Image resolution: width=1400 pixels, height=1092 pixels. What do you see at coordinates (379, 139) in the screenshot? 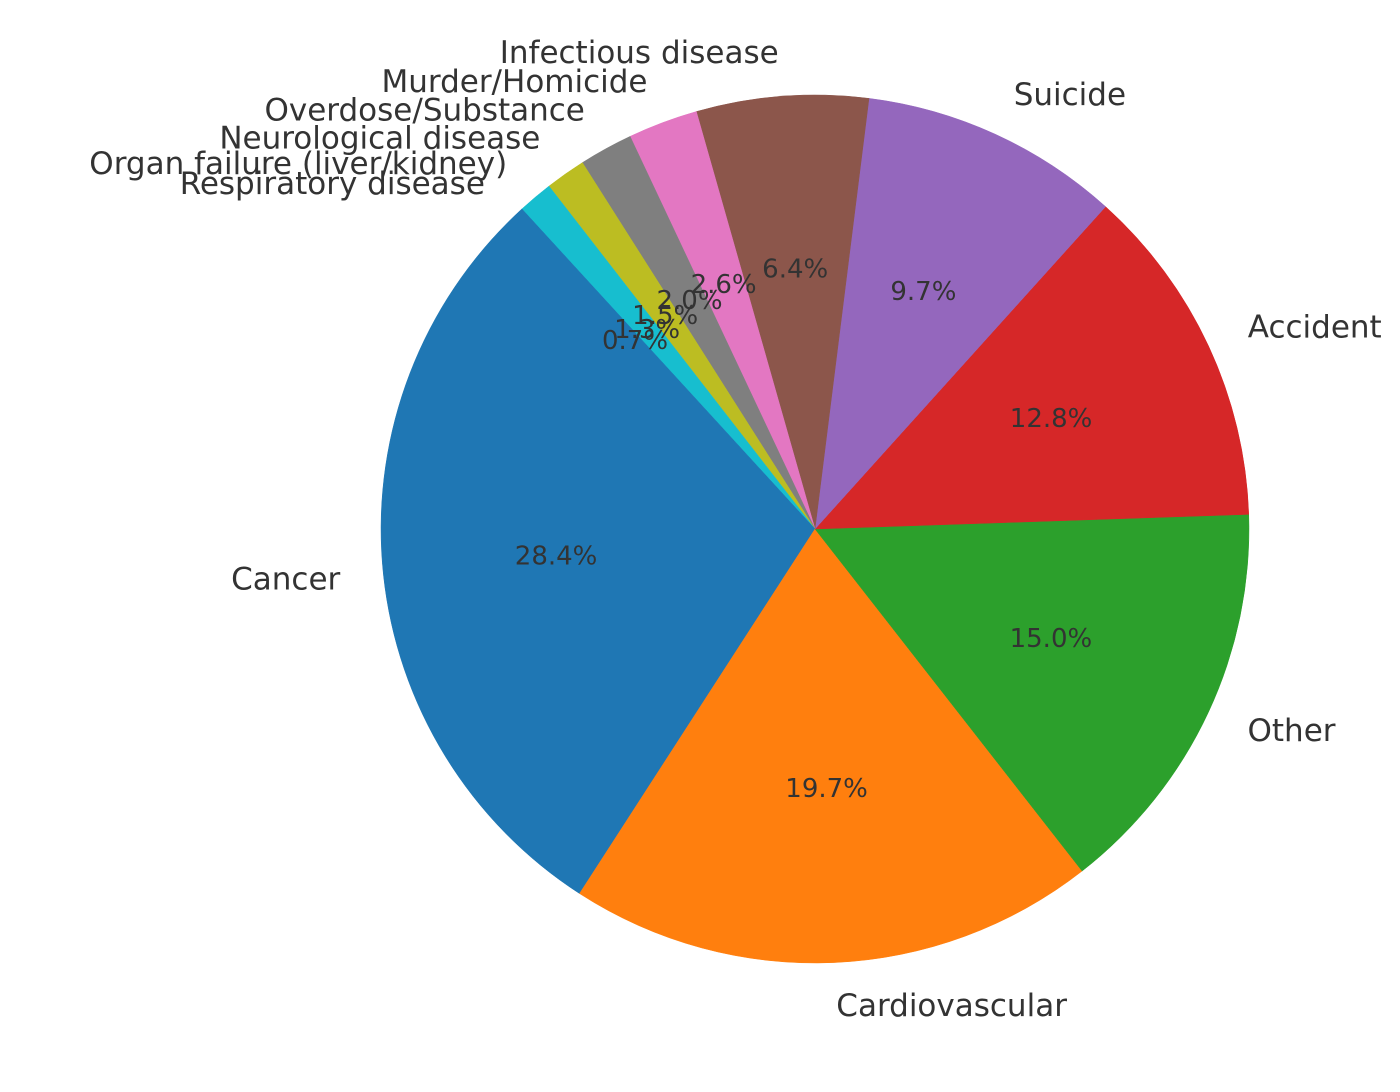
I see `slice-label-neurological-disease: Neurological disease` at bounding box center [379, 139].